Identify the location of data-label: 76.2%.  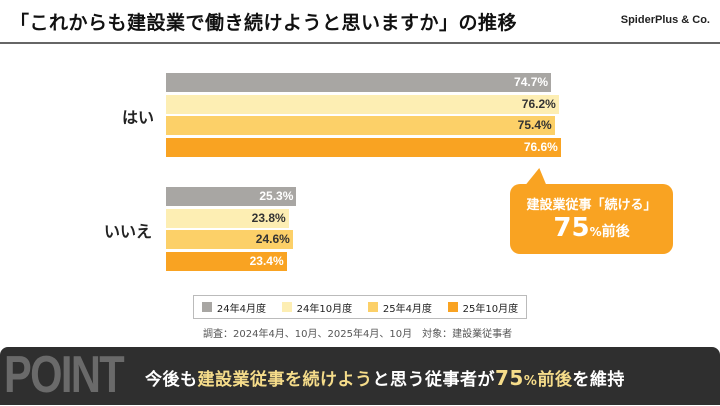
(538, 103).